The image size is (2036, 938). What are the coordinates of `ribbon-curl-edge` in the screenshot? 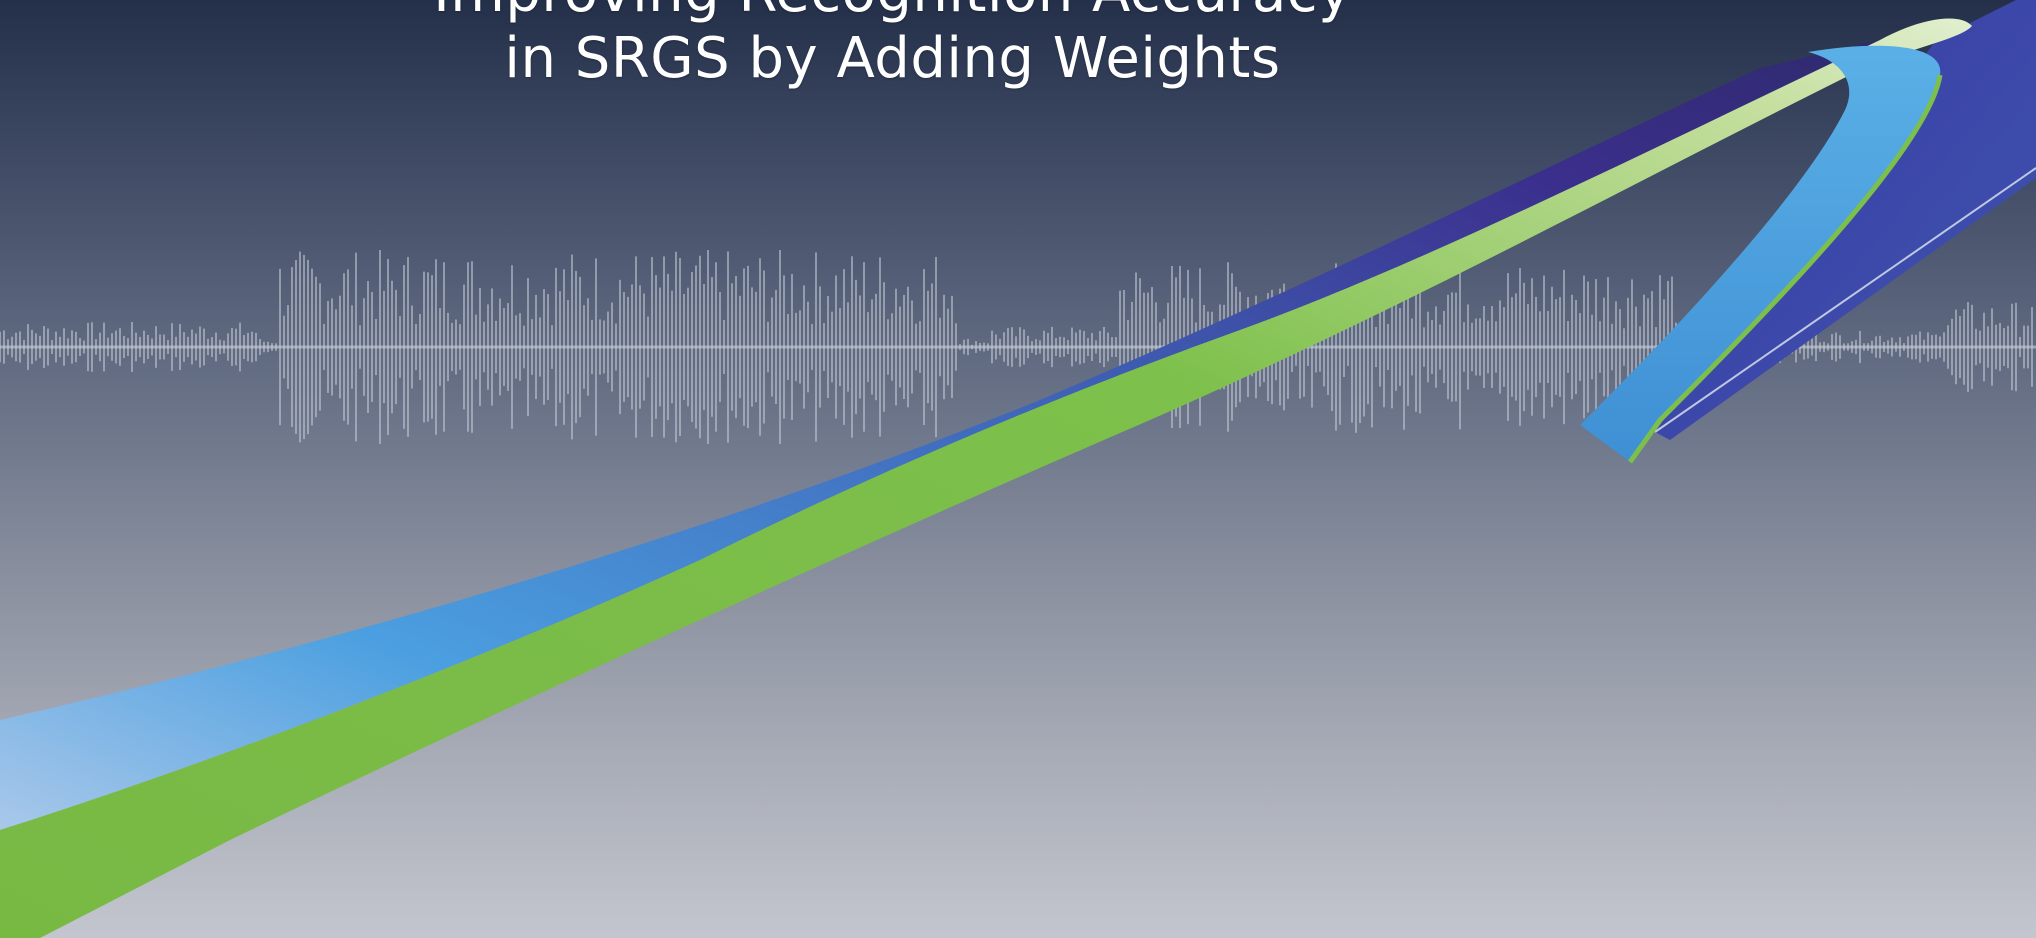 It's located at (1785, 269).